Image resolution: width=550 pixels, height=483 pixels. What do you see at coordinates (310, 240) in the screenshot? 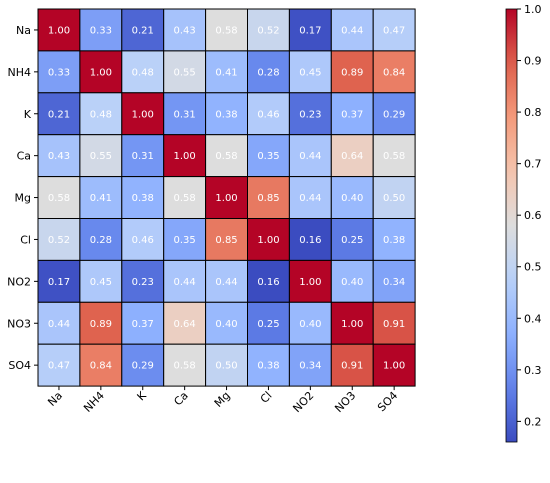
I see `heatmap-cell-value: 0.16` at bounding box center [310, 240].